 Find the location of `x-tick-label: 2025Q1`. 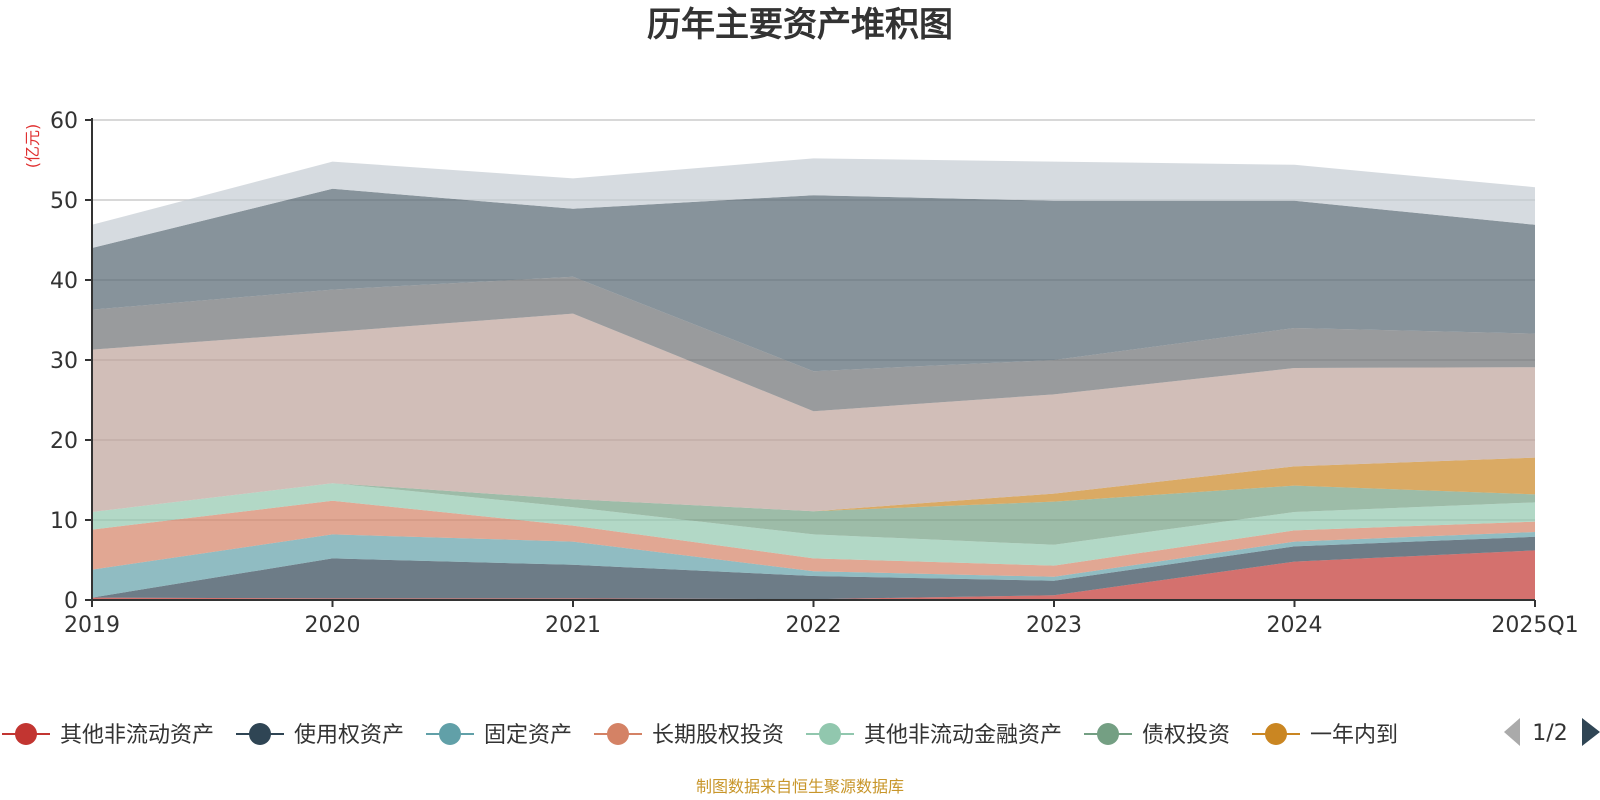

x-tick-label: 2025Q1 is located at coordinates (1534, 625).